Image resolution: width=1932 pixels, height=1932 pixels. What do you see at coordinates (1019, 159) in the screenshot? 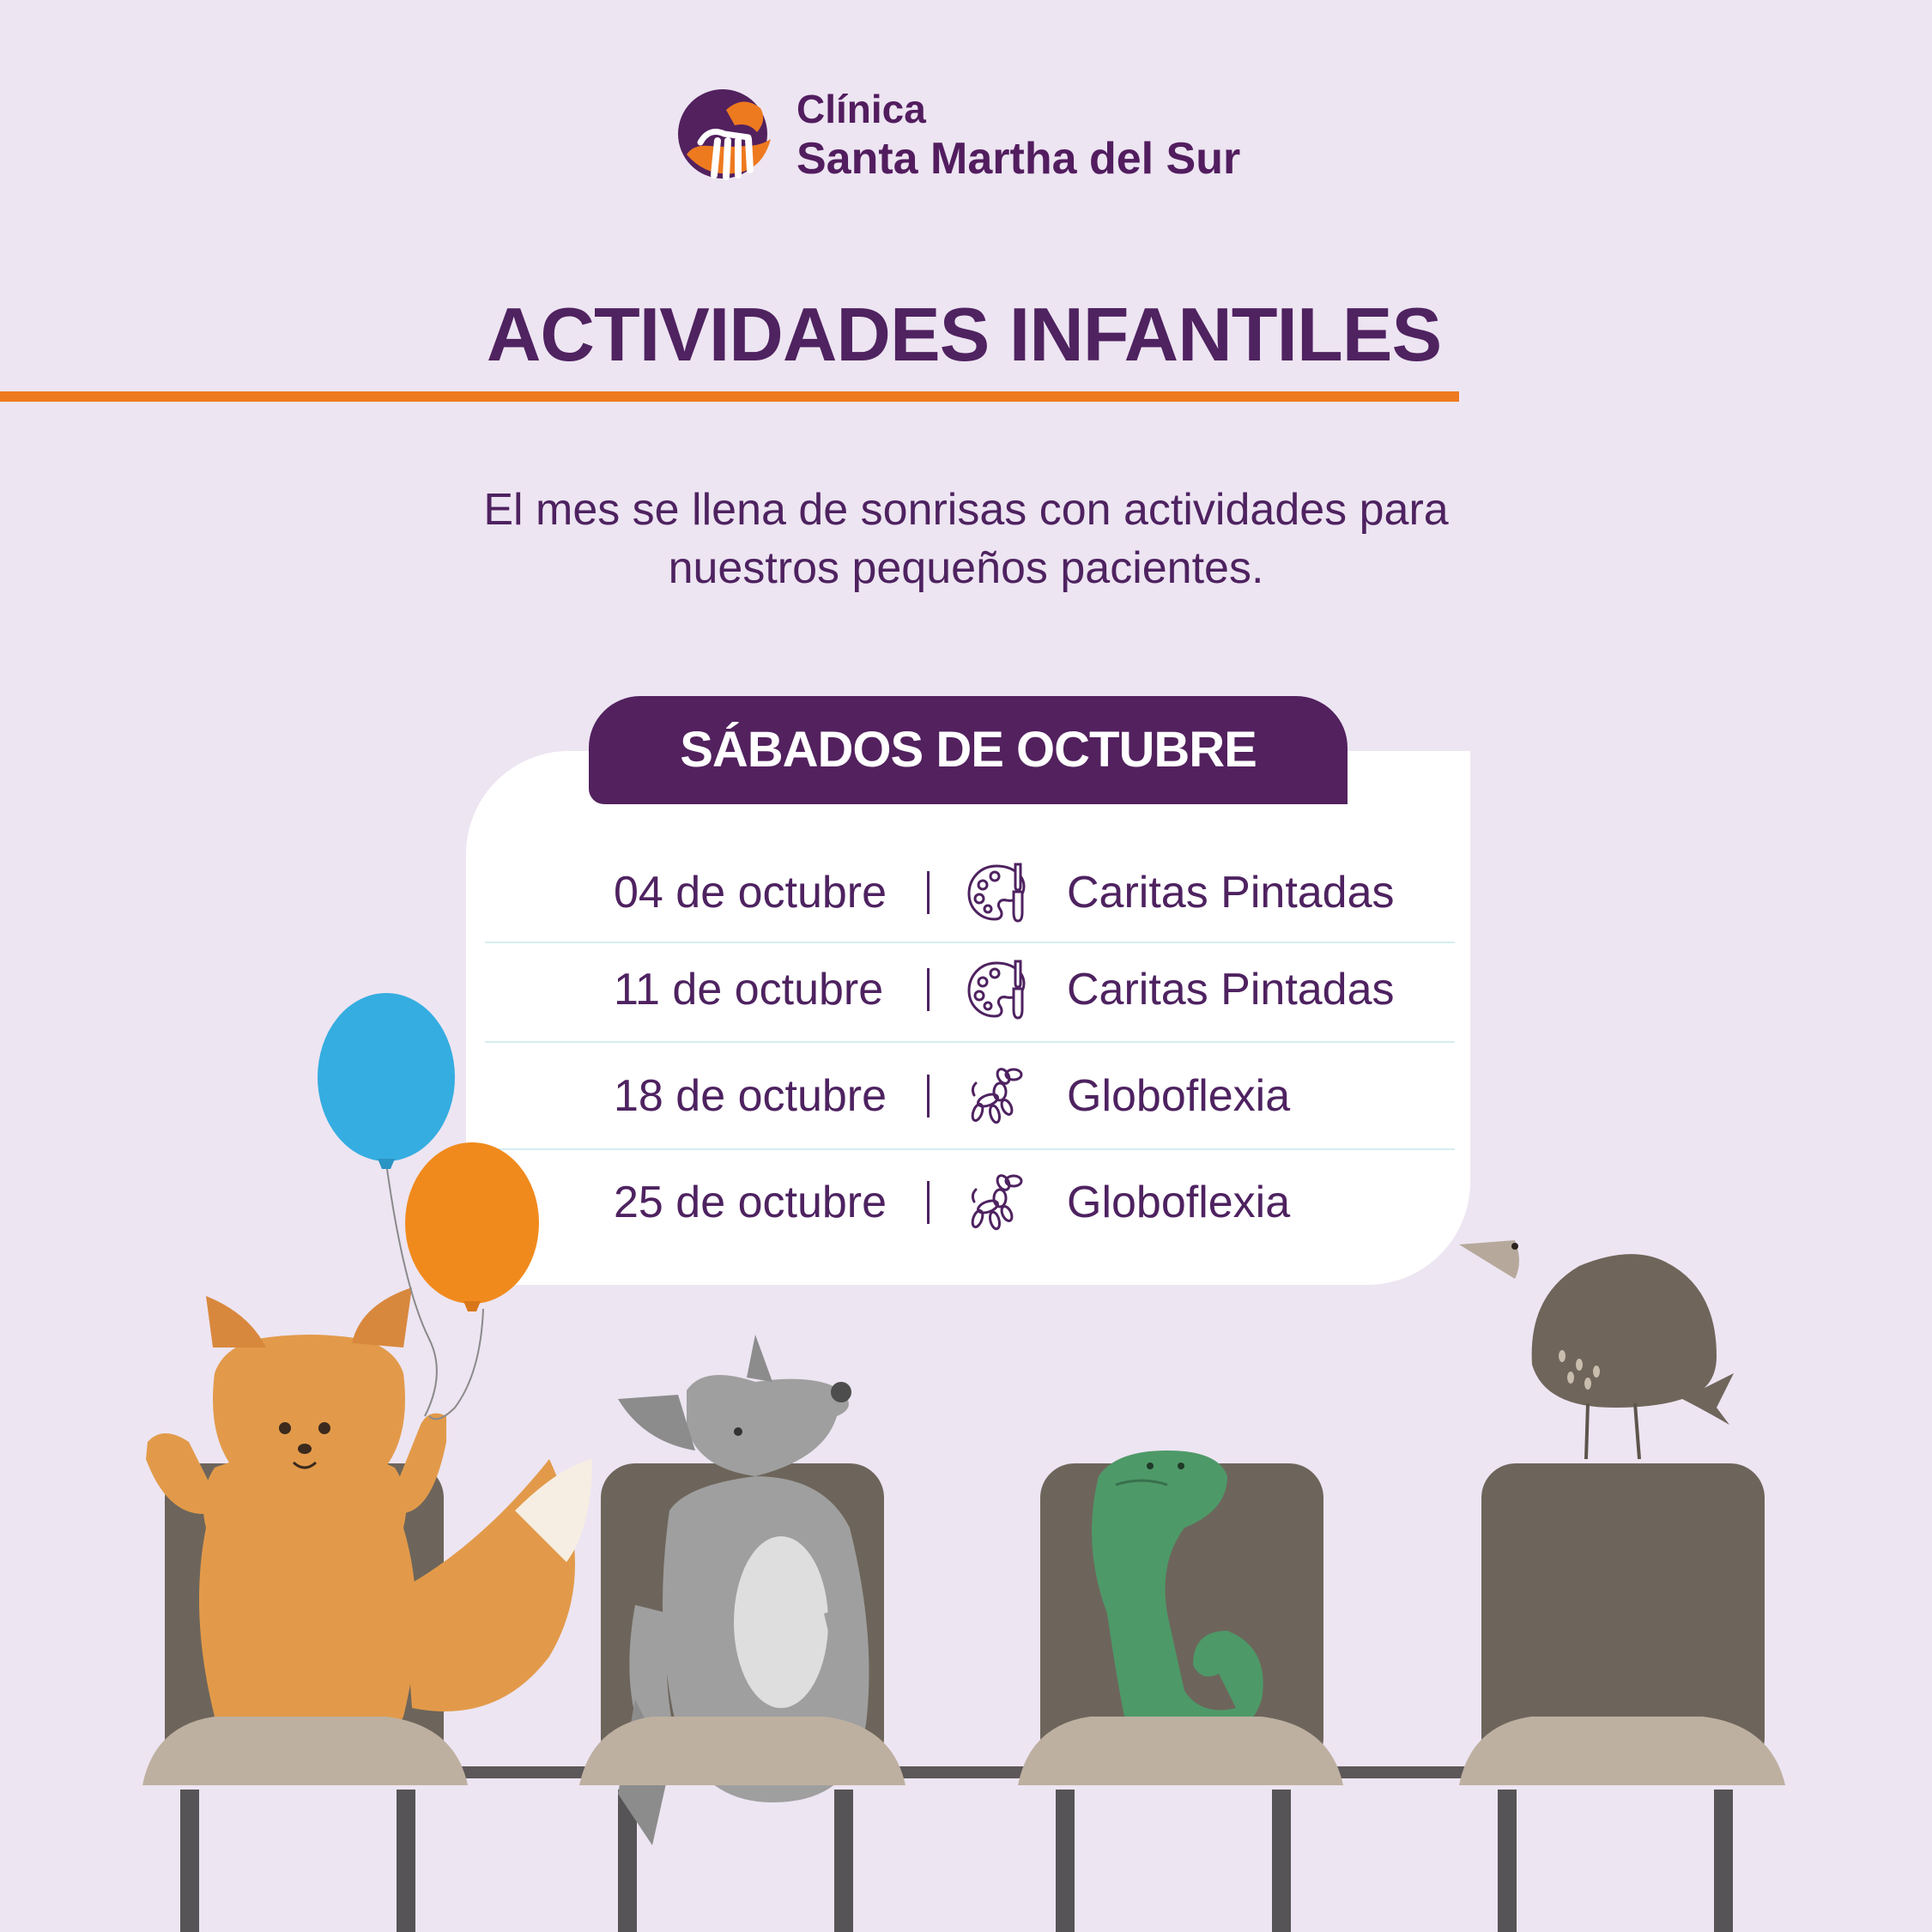
I see `clinic-name-line2: Santa Martha del Sur` at bounding box center [1019, 159].